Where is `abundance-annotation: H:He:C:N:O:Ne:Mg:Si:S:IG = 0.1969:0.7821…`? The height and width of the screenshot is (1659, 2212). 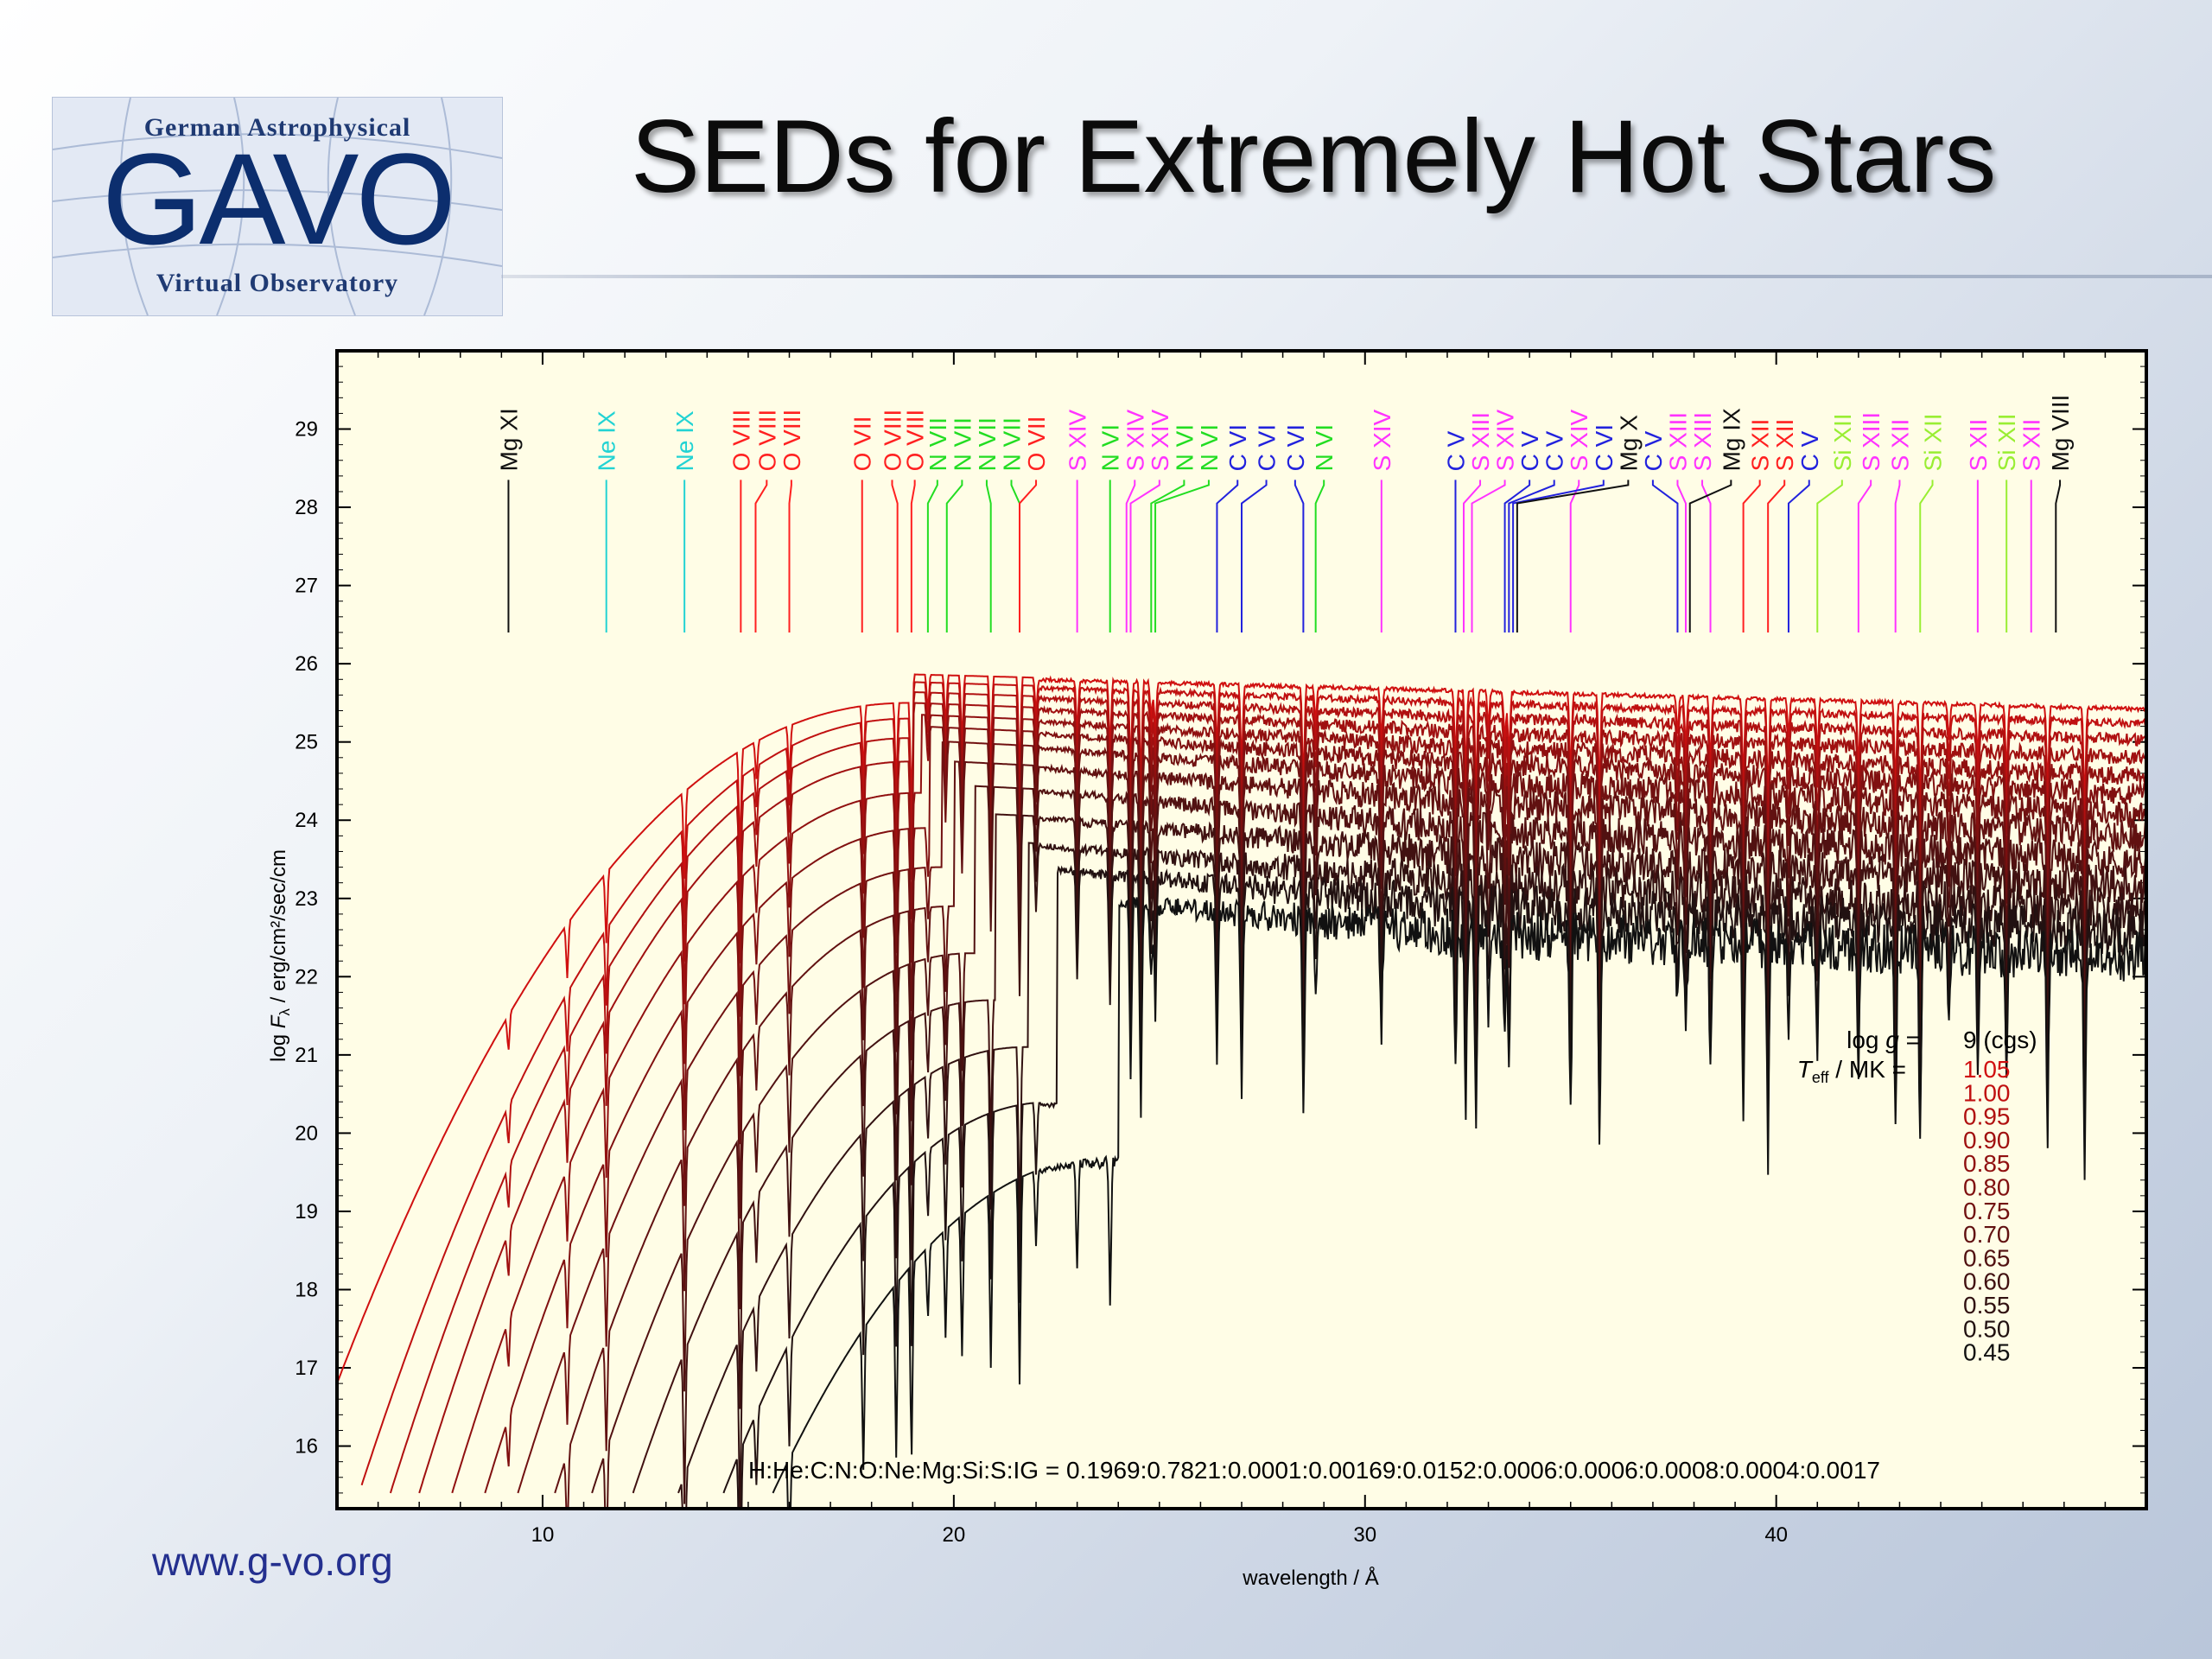 abundance-annotation: H:He:C:N:O:Ne:Mg:Si:S:IG = 0.1969:0.7821… is located at coordinates (1314, 1470).